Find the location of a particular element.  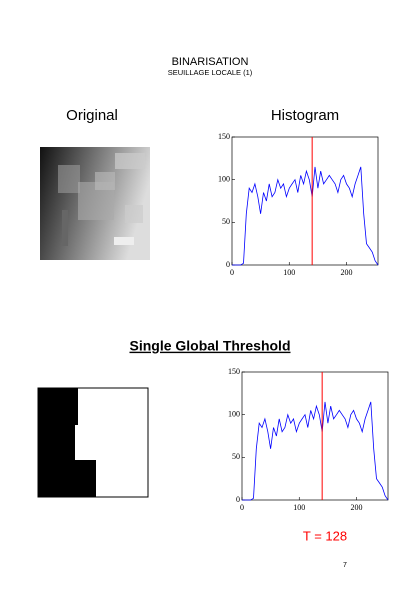

binary-image is located at coordinates (93, 442).